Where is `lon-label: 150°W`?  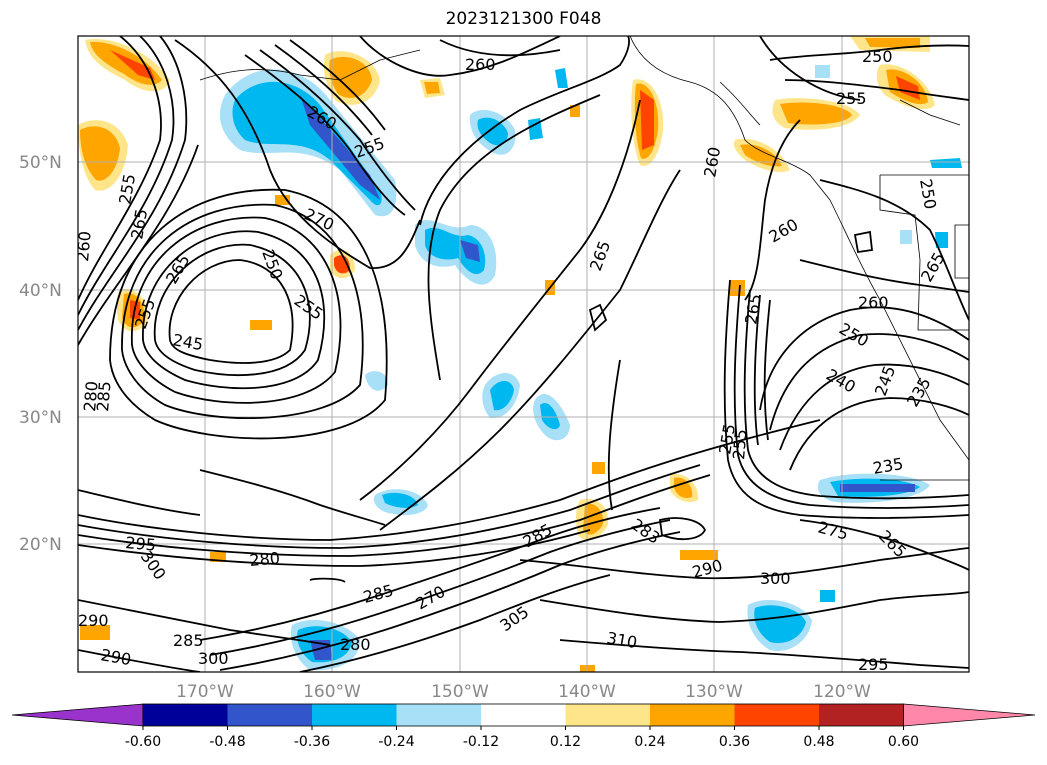
lon-label: 150°W is located at coordinates (460, 692).